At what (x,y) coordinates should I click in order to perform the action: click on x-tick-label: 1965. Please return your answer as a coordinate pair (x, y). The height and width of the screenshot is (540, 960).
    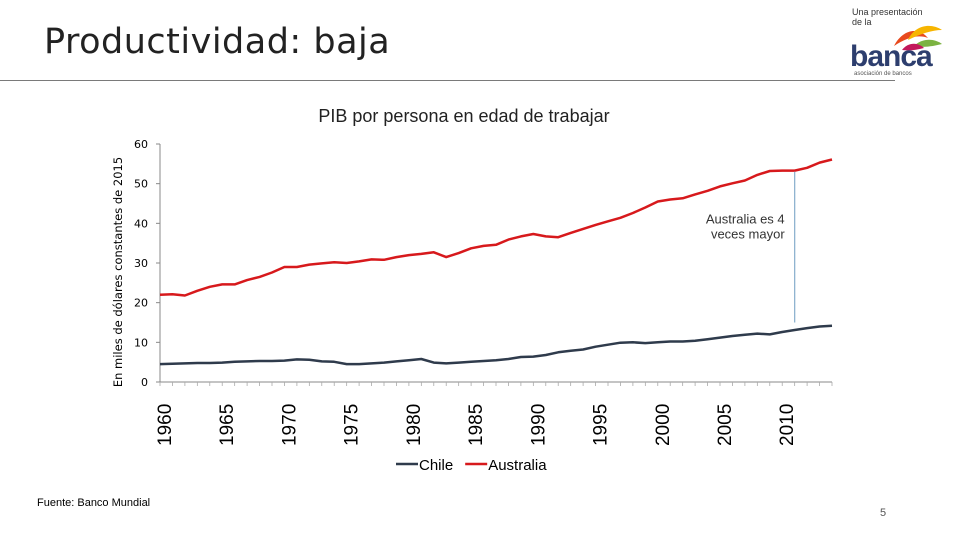
    Looking at the image, I should click on (227, 425).